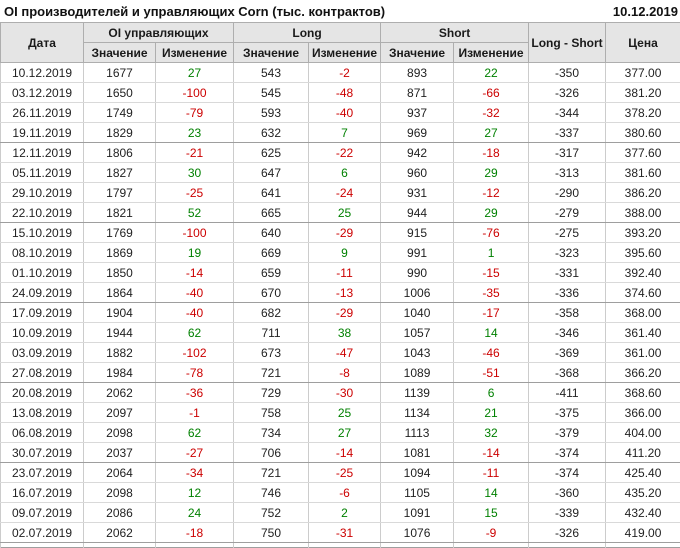  What do you see at coordinates (194, 212) in the screenshot?
I see `cell-oi-chg: 52` at bounding box center [194, 212].